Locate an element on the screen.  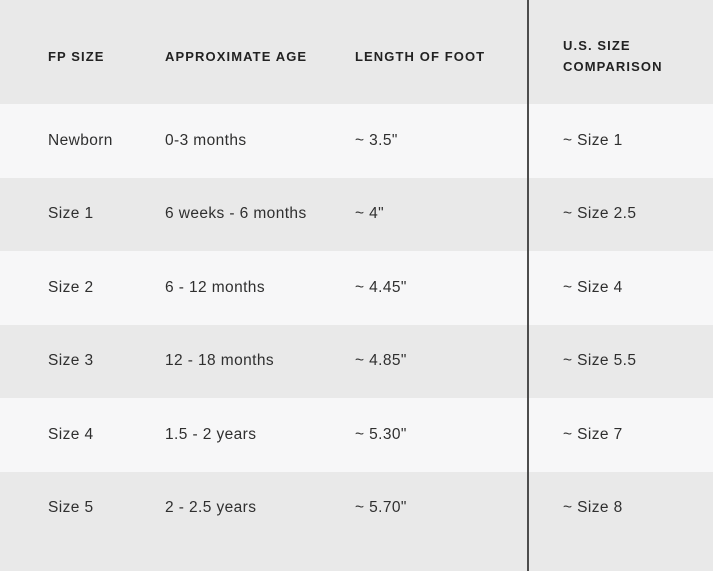
cell-us-size: ~ Size 5.5 is located at coordinates (600, 361).